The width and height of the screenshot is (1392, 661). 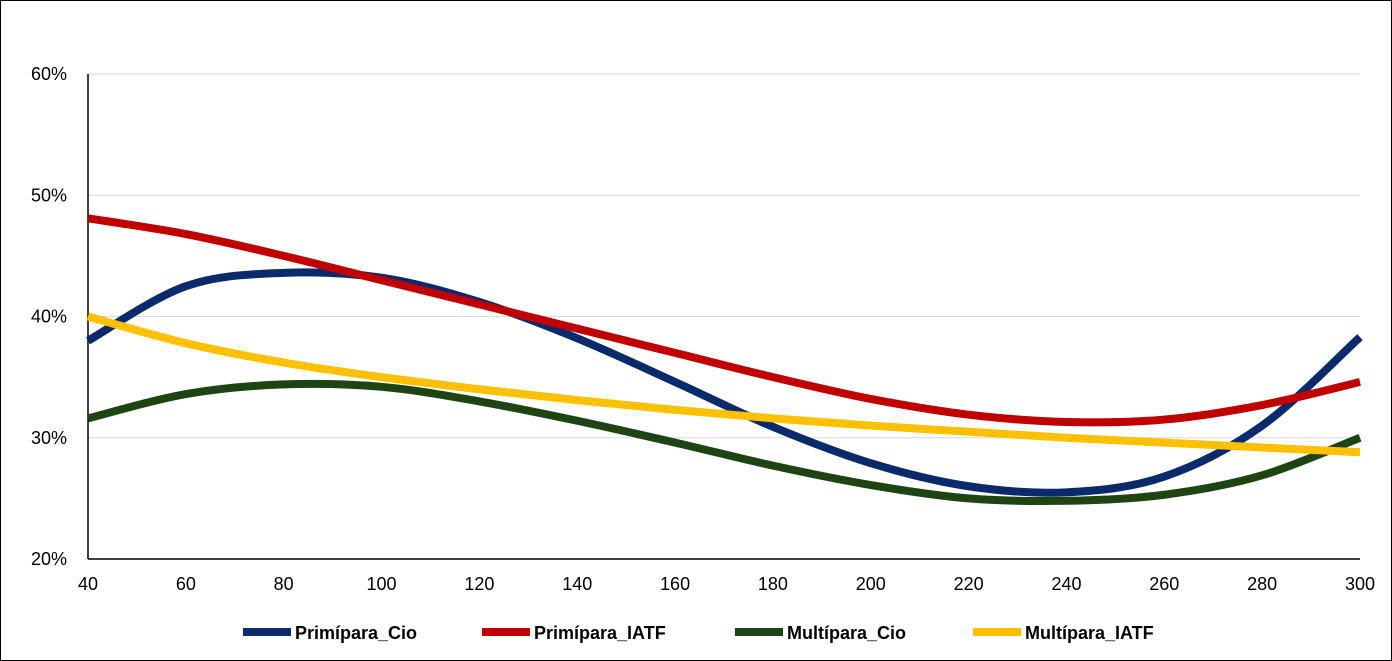 What do you see at coordinates (49, 195) in the screenshot?
I see `y-tick-label: 50%` at bounding box center [49, 195].